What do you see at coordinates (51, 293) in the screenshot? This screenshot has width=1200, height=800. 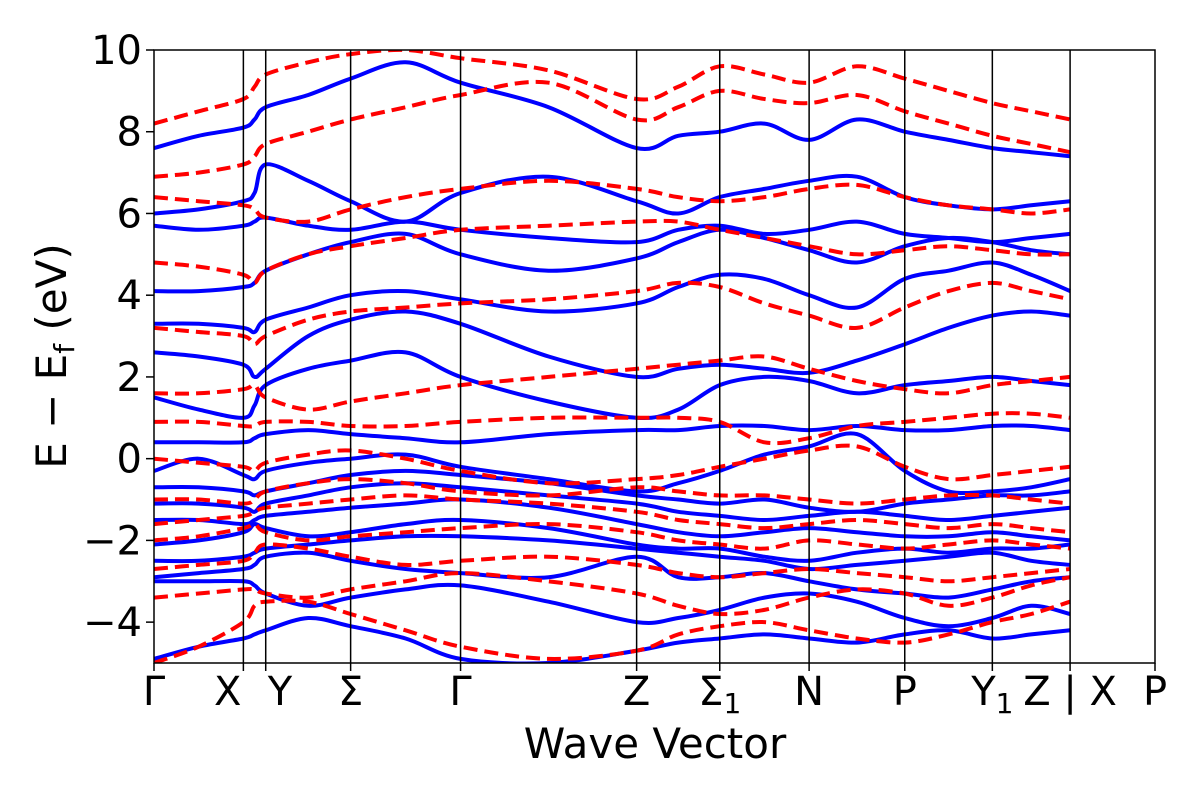 I see `y-axis-label-unit: (eV)` at bounding box center [51, 293].